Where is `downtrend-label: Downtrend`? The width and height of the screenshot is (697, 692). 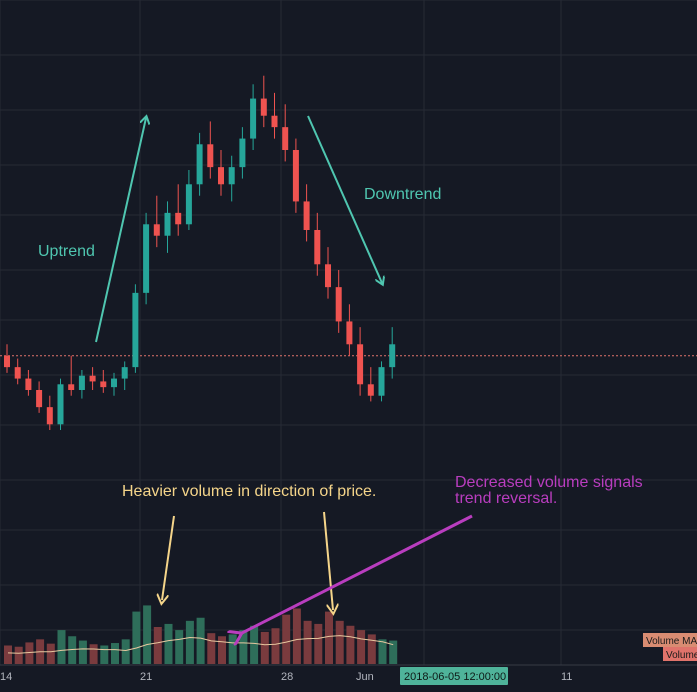
downtrend-label: Downtrend is located at coordinates (402, 194).